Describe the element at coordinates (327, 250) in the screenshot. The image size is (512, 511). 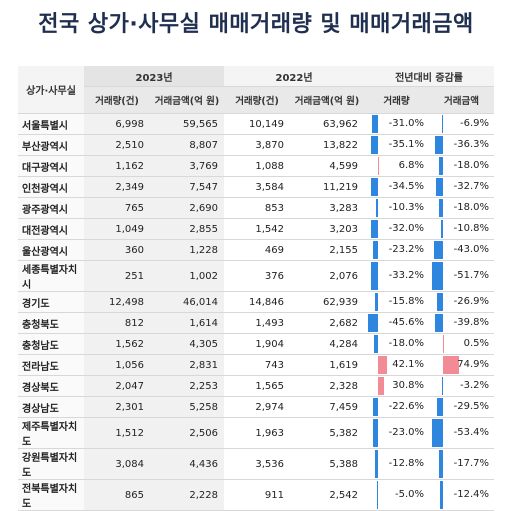
I see `amount-2022-cell: 2,155` at that location.